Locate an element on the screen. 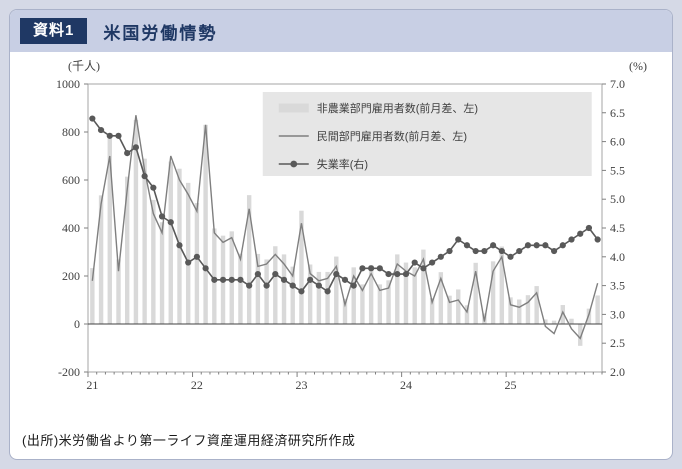 Image resolution: width=682 pixels, height=469 pixels. left-axis-tick-label: -200 is located at coordinates (69, 372).